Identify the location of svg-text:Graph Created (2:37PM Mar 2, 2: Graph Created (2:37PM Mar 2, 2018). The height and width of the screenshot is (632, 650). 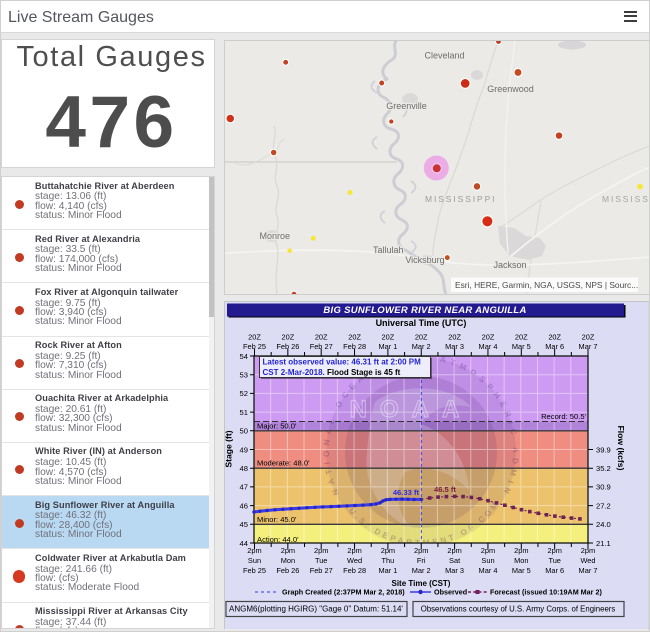
(343, 592).